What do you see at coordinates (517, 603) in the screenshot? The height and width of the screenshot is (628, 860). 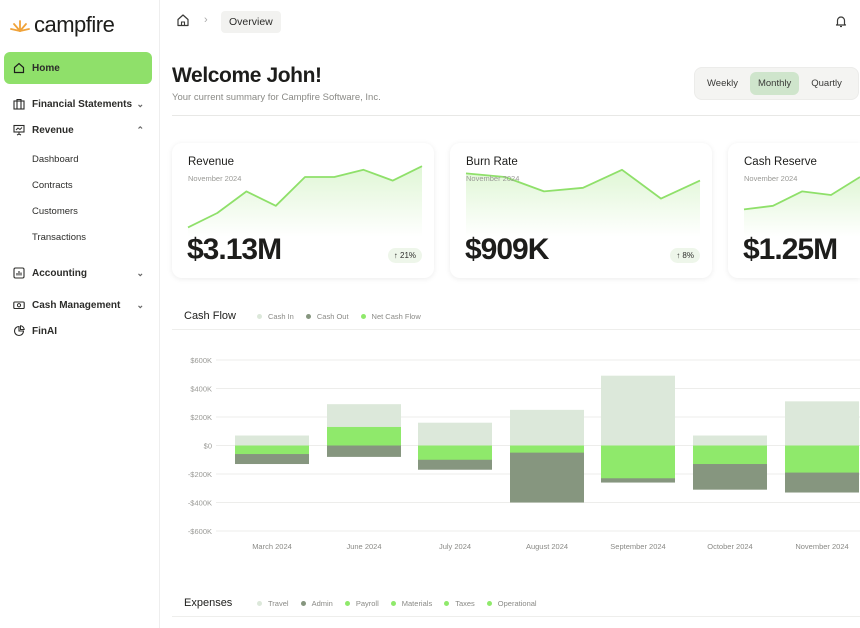 I see `legend-label: Operational` at bounding box center [517, 603].